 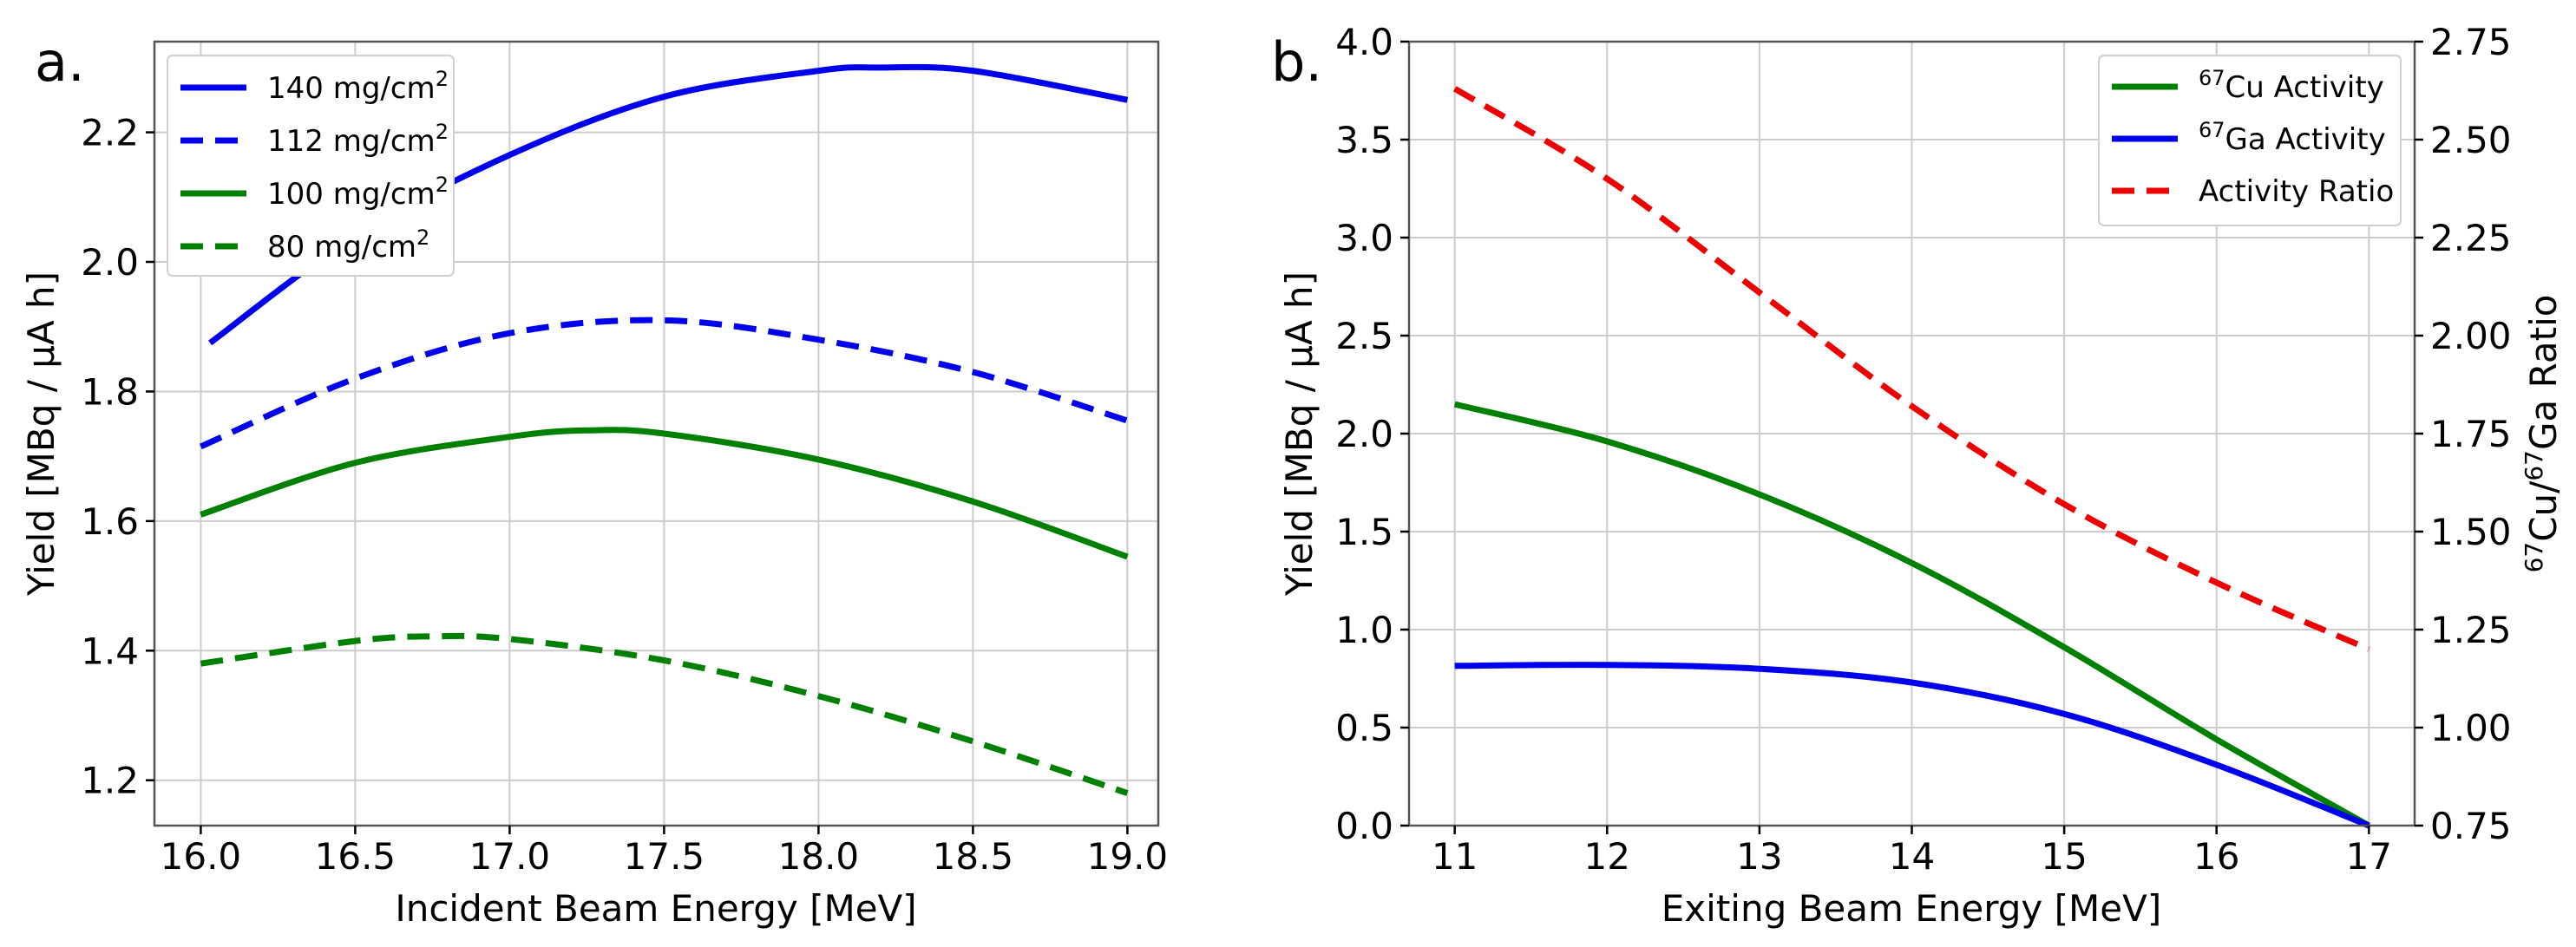 What do you see at coordinates (664, 383) in the screenshot?
I see `series-line-112-mg-cm2` at bounding box center [664, 383].